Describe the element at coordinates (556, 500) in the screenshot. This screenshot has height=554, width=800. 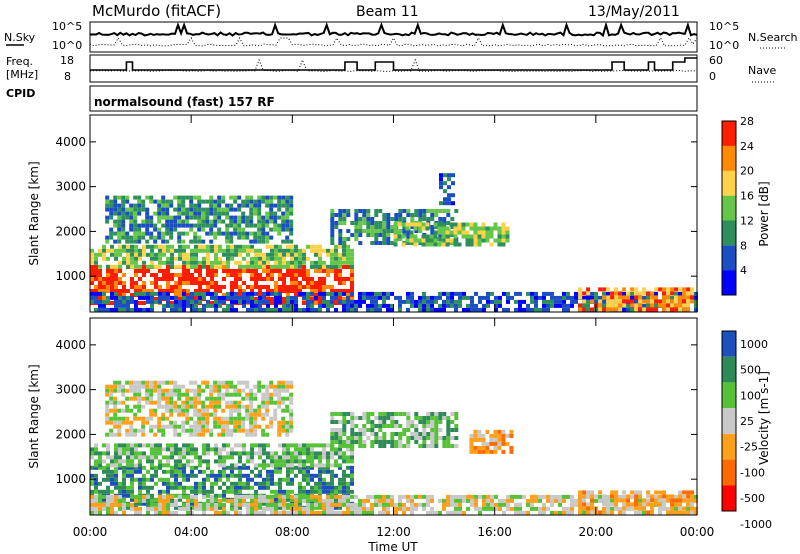
I see `velocity-cell-1959` at that location.